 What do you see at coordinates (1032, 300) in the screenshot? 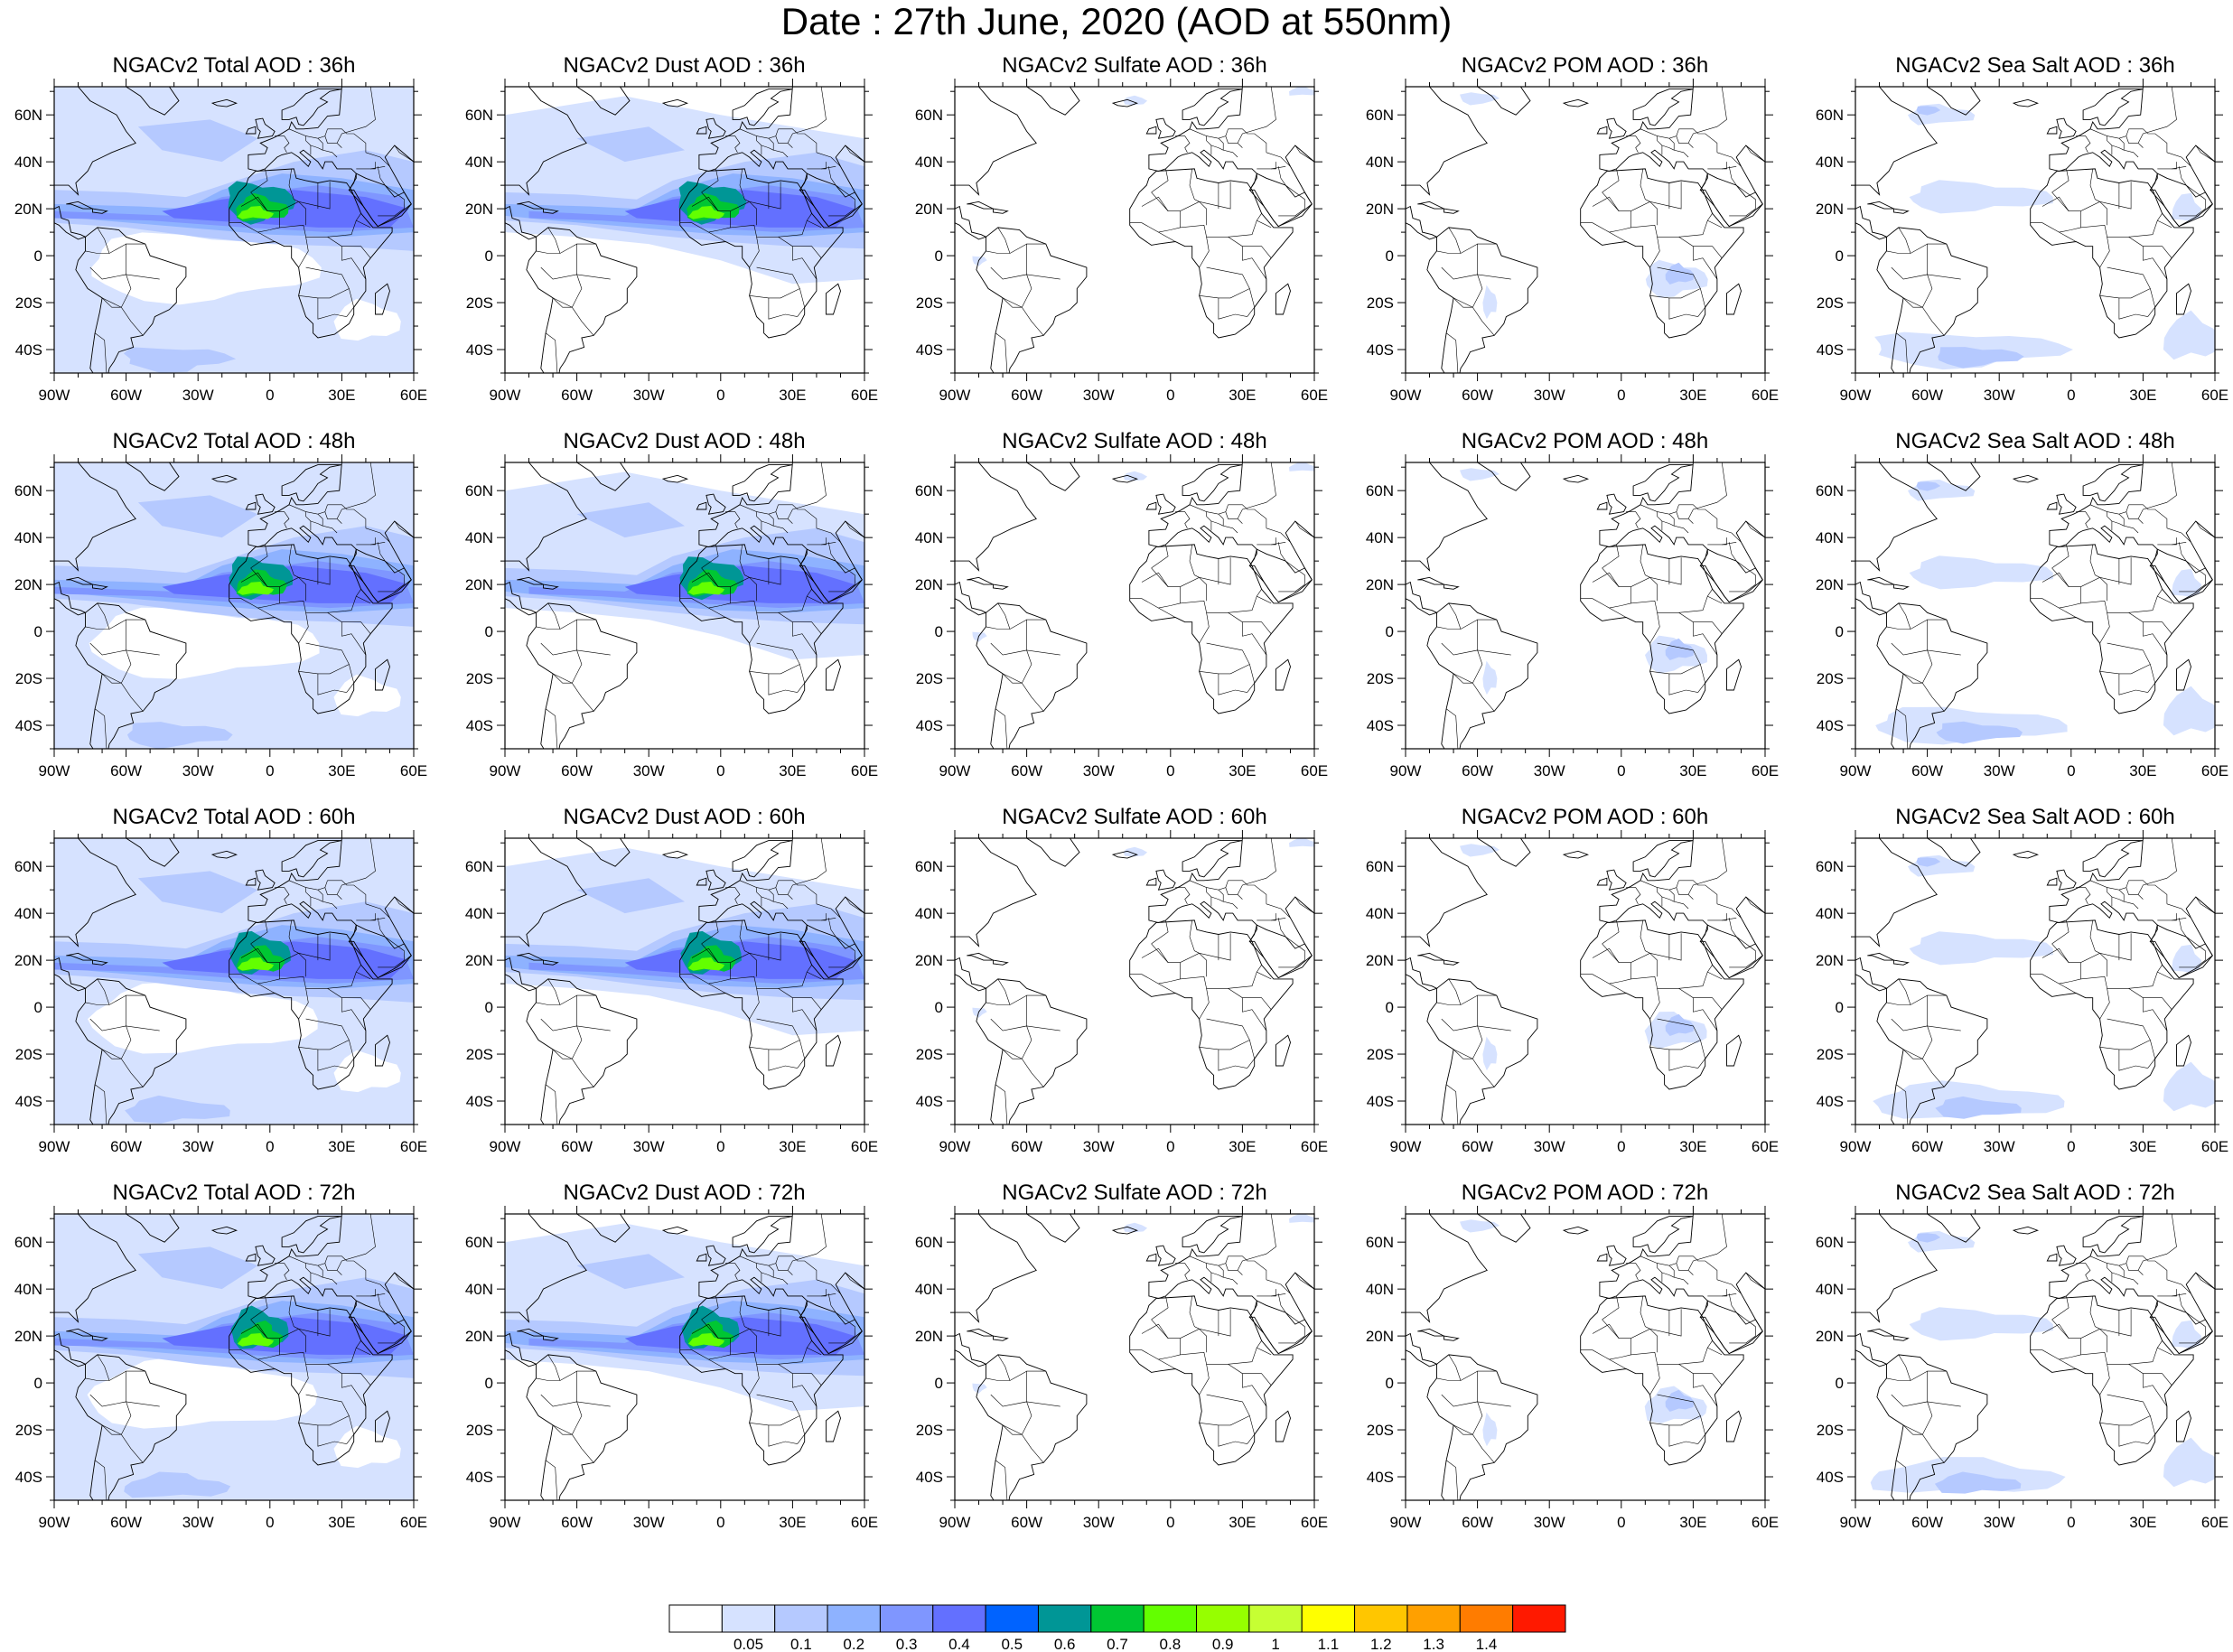
I see `coastline-south-america` at bounding box center [1032, 300].